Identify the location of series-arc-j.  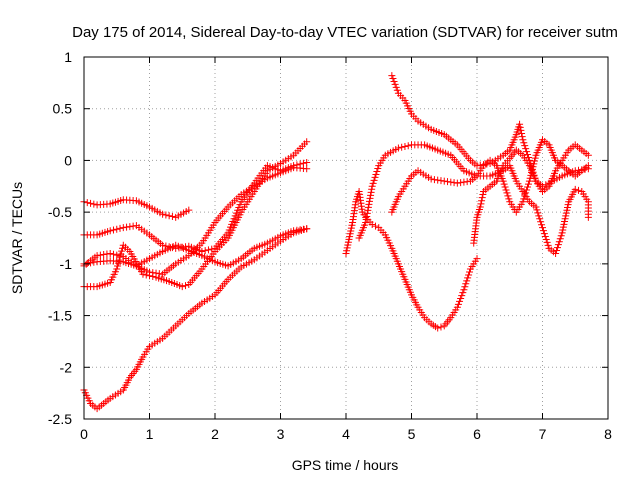
(490, 176).